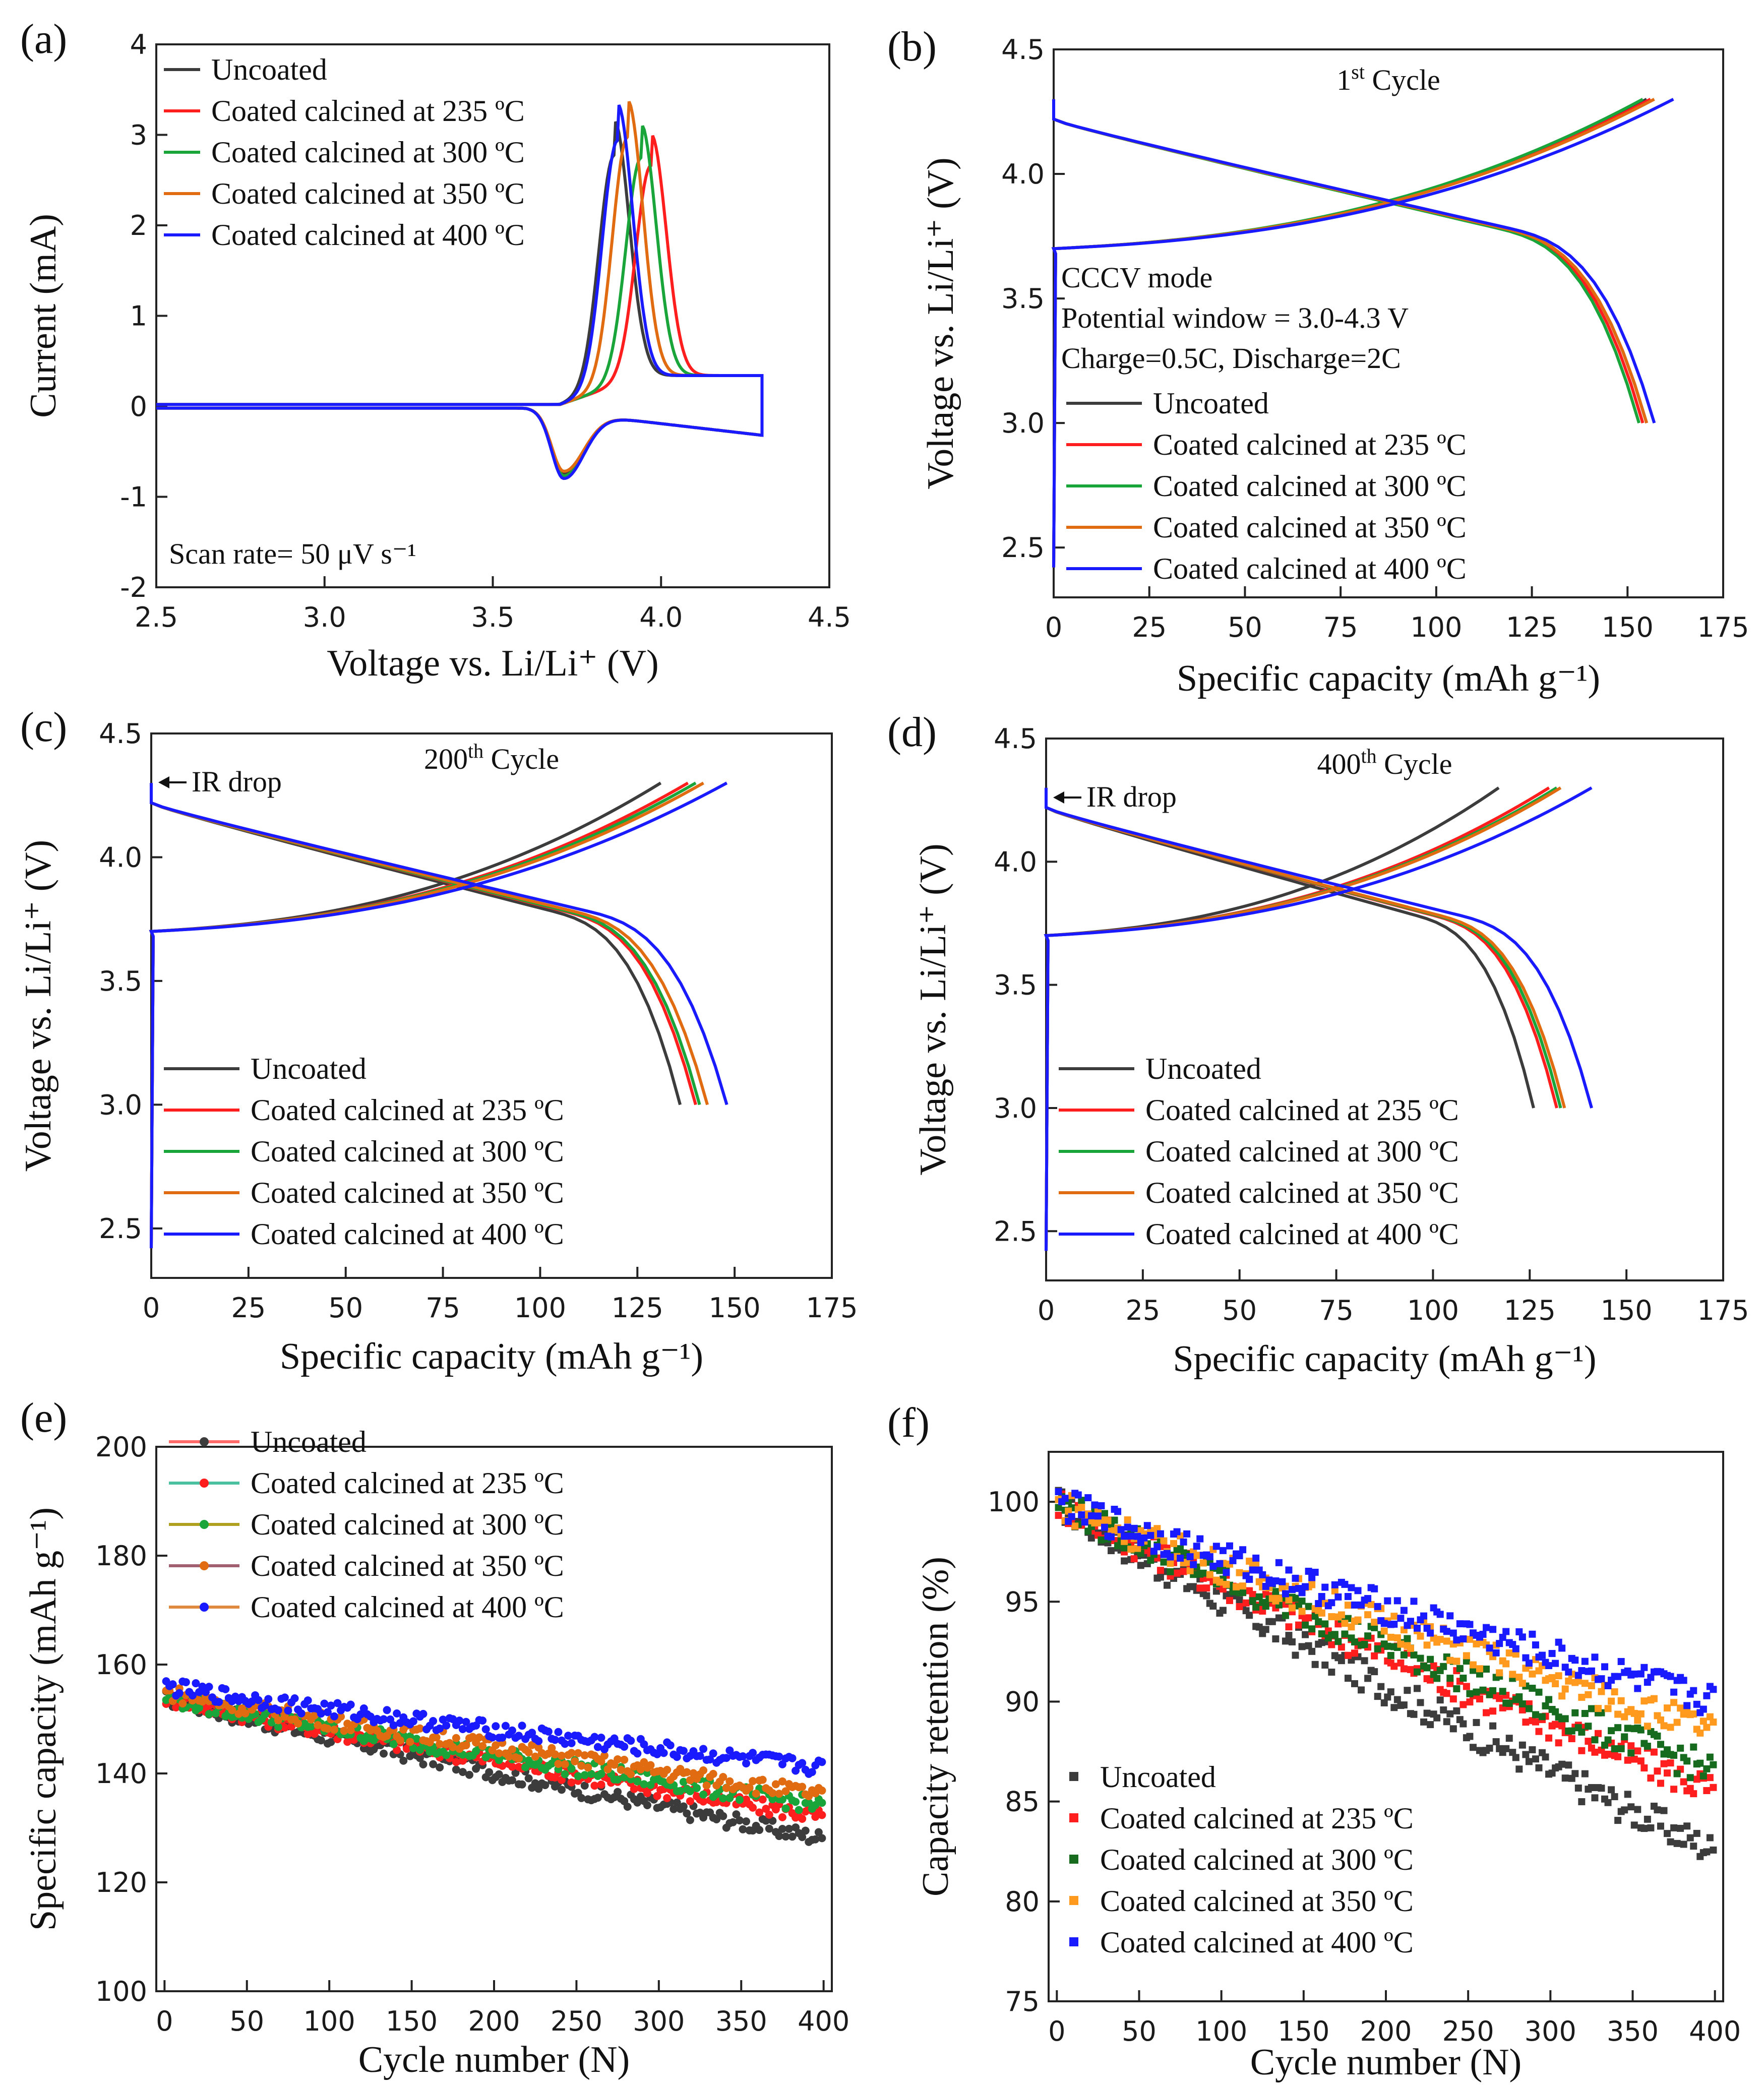 The width and height of the screenshot is (1764, 2086). Describe the element at coordinates (407, 1192) in the screenshot. I see `legend-entry: Coated calcined at 350 ºC` at that location.